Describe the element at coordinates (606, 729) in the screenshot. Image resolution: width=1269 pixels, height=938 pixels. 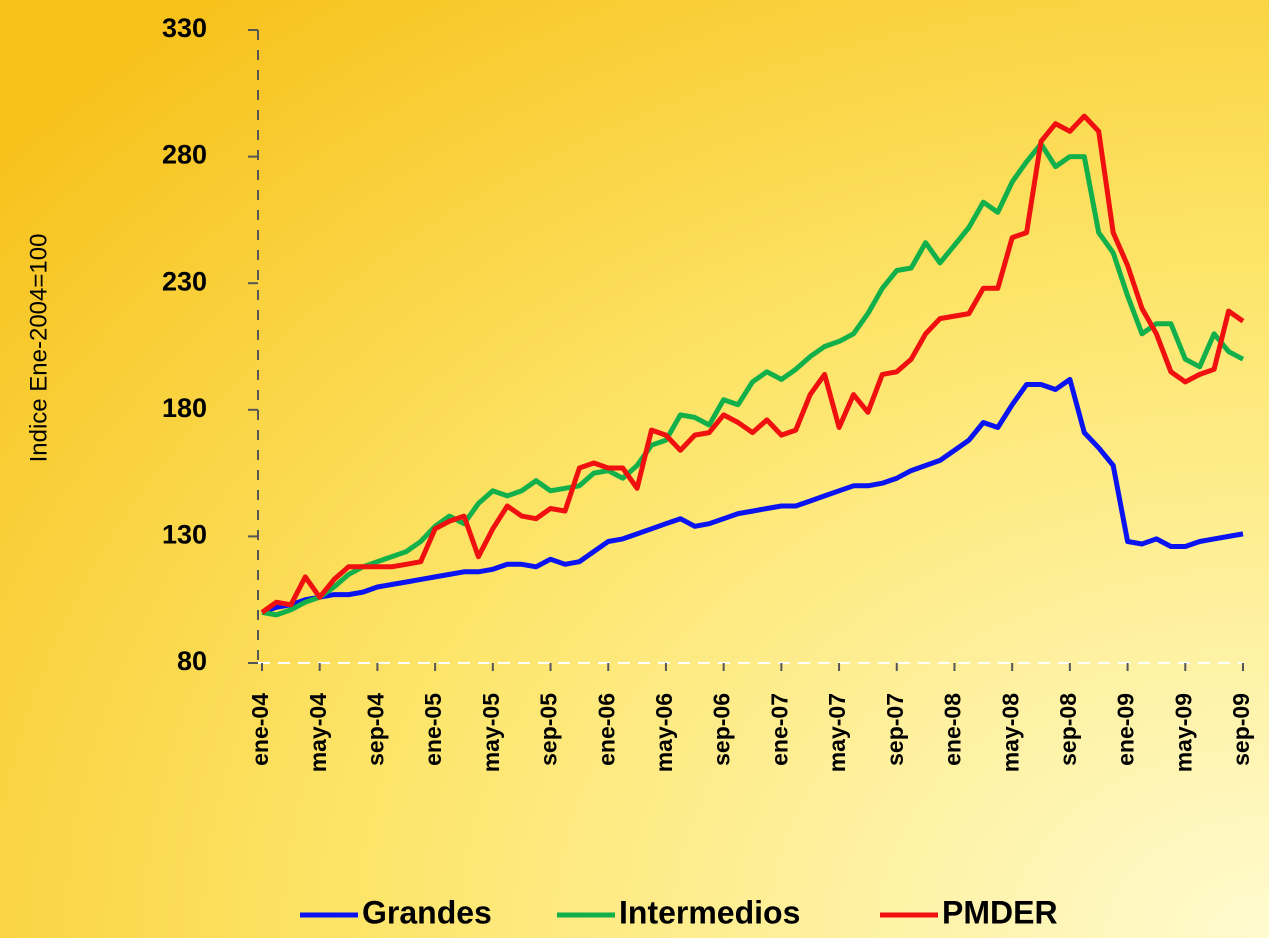
I see `x-tick-label: ene-06` at that location.